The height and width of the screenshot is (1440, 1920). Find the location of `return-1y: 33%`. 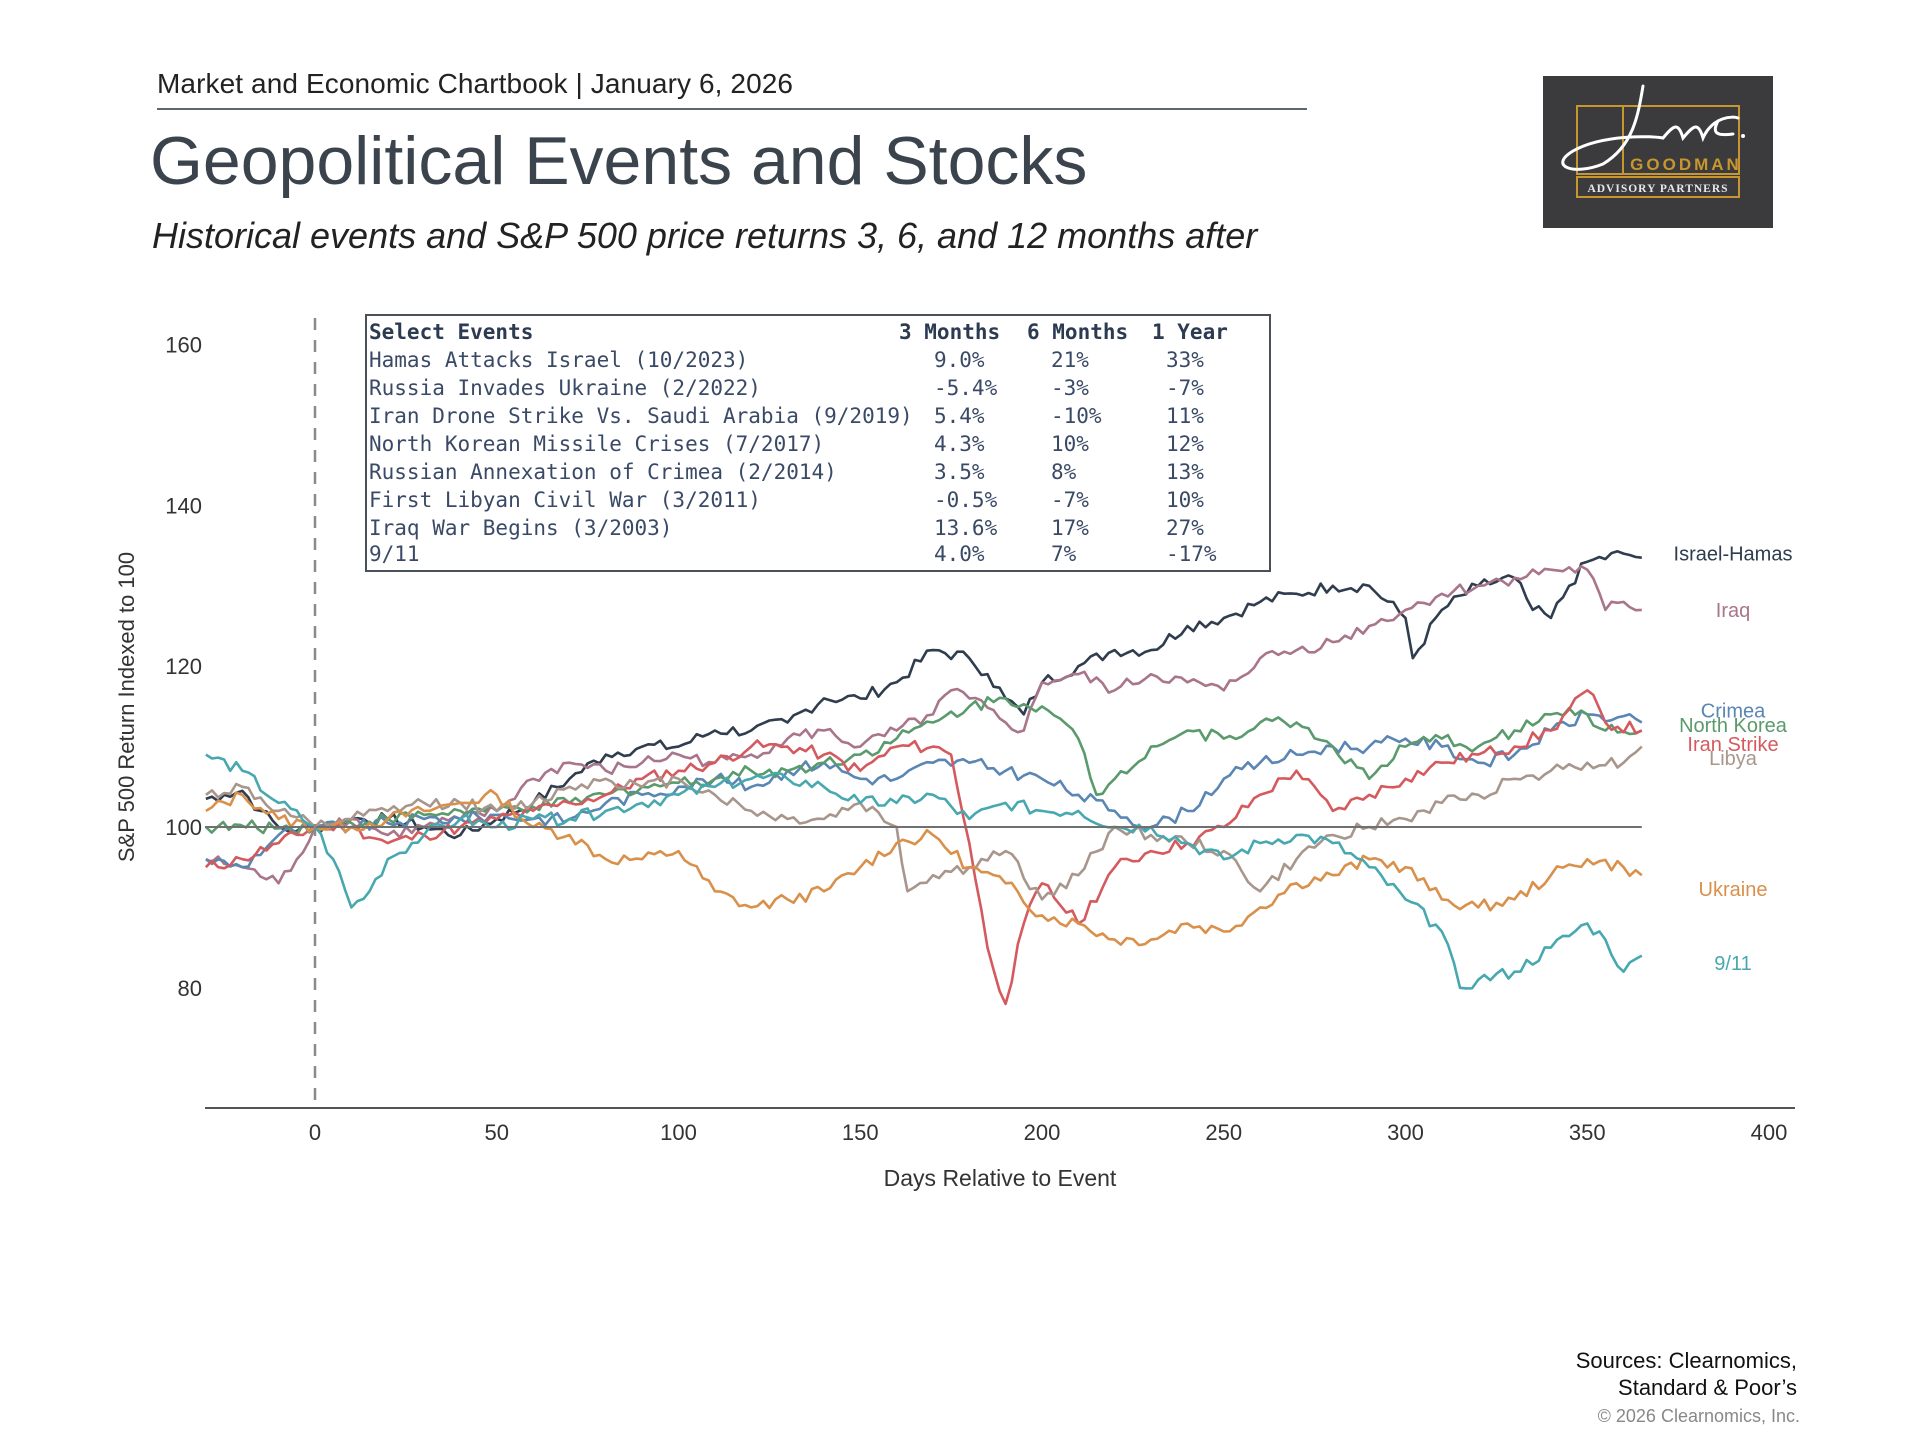

return-1y: 33% is located at coordinates (1185, 360).